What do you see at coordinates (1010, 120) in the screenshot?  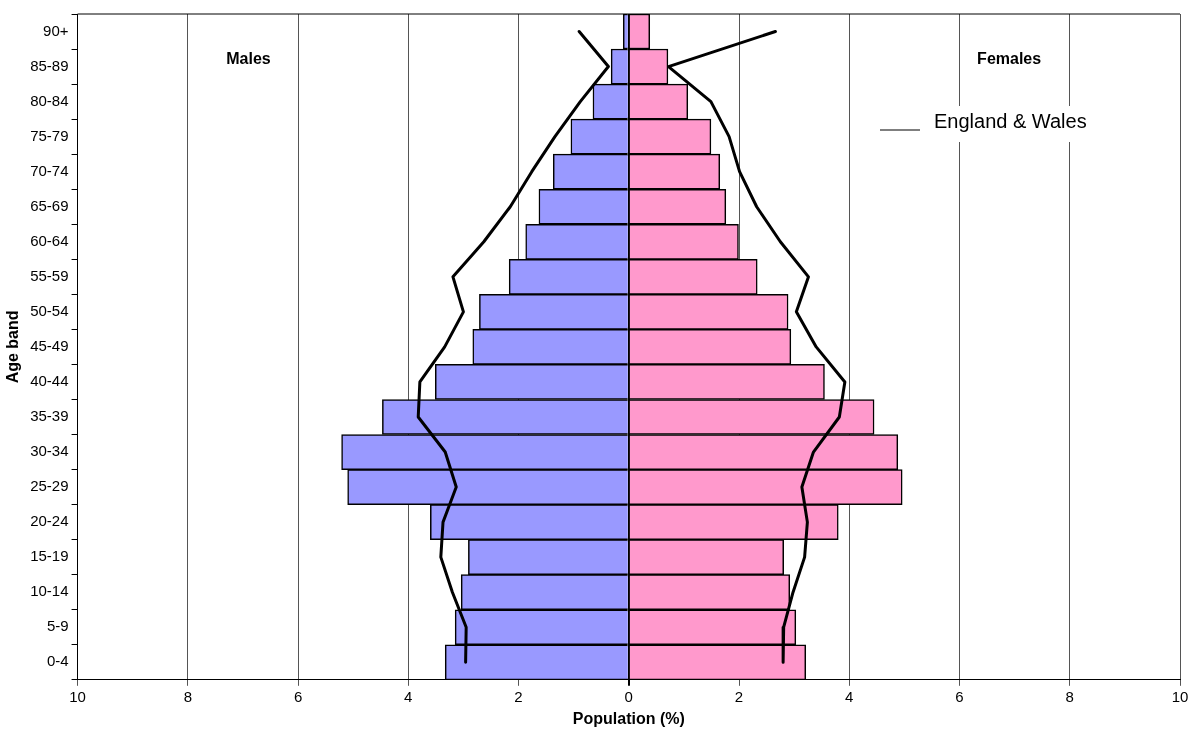 I see `legend-label: England & Wales` at bounding box center [1010, 120].